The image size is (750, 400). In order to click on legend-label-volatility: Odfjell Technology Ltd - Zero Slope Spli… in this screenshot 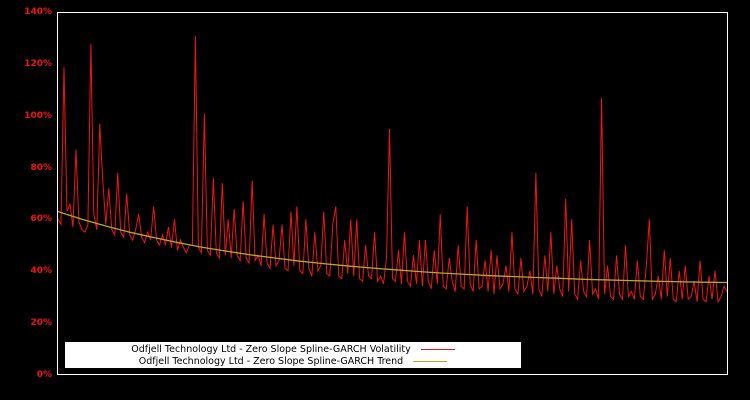, I will do `click(271, 349)`.